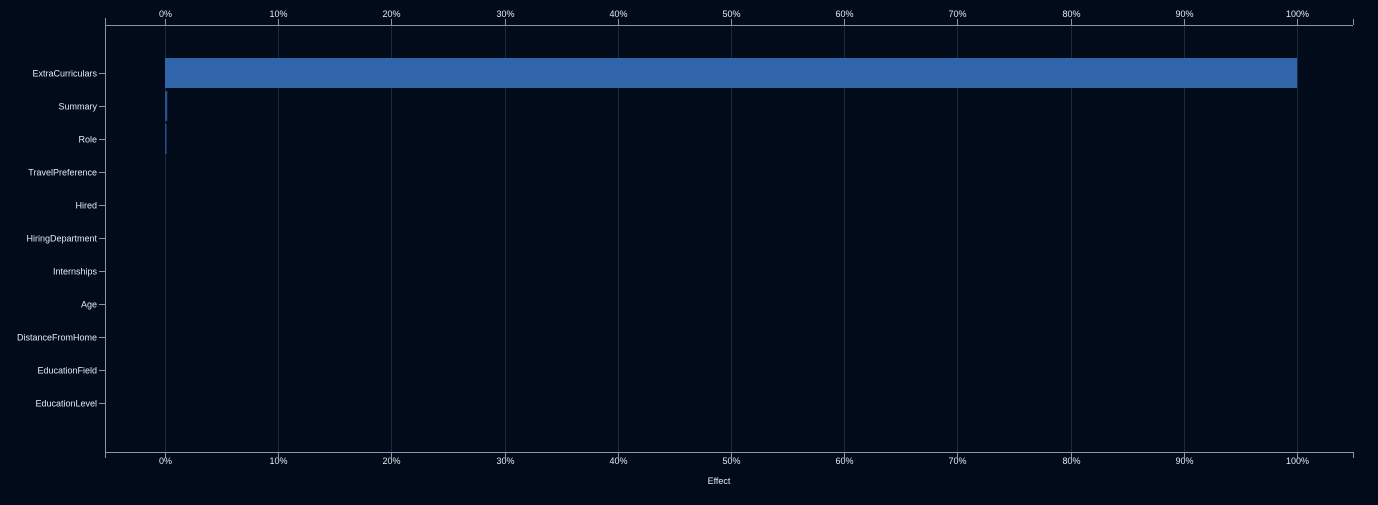  Describe the element at coordinates (1184, 461) in the screenshot. I see `x-tick-label-bottom: 90%` at that location.